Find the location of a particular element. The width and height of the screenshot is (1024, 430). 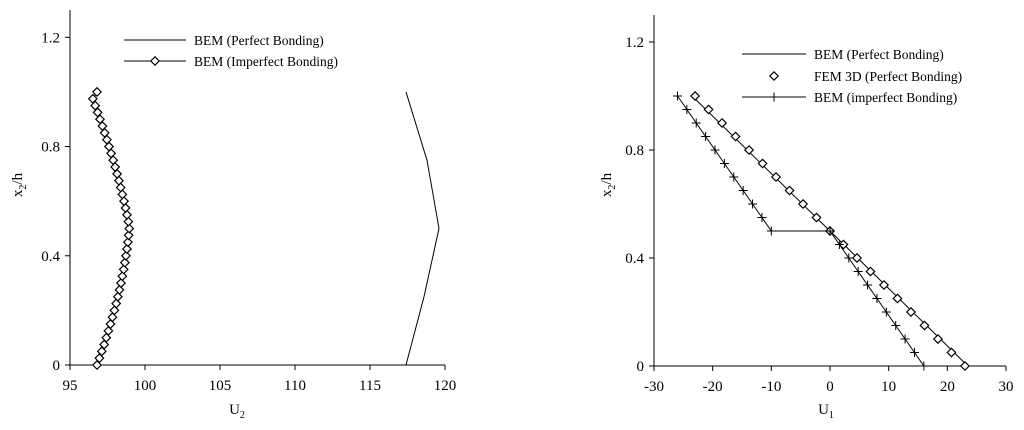

legend-label: BEM (Imperfect Bonding) is located at coordinates (266, 61).